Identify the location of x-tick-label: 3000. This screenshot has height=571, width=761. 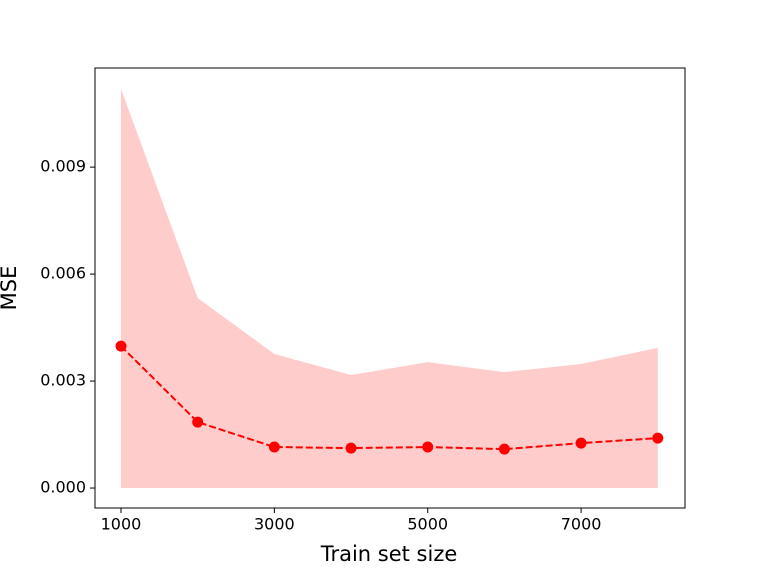
(274, 524).